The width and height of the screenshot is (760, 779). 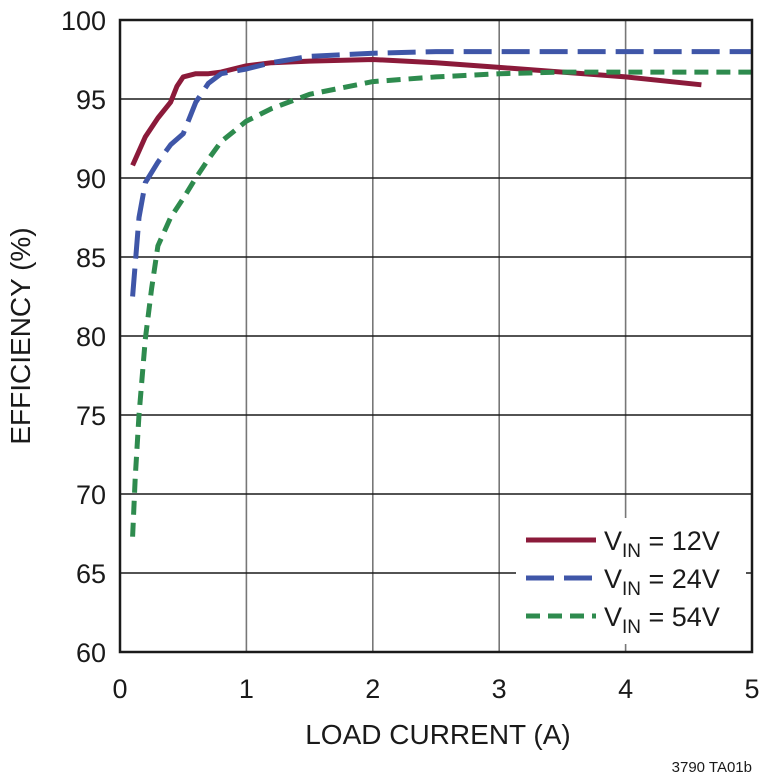 What do you see at coordinates (91, 337) in the screenshot?
I see `y-tick-label: 80` at bounding box center [91, 337].